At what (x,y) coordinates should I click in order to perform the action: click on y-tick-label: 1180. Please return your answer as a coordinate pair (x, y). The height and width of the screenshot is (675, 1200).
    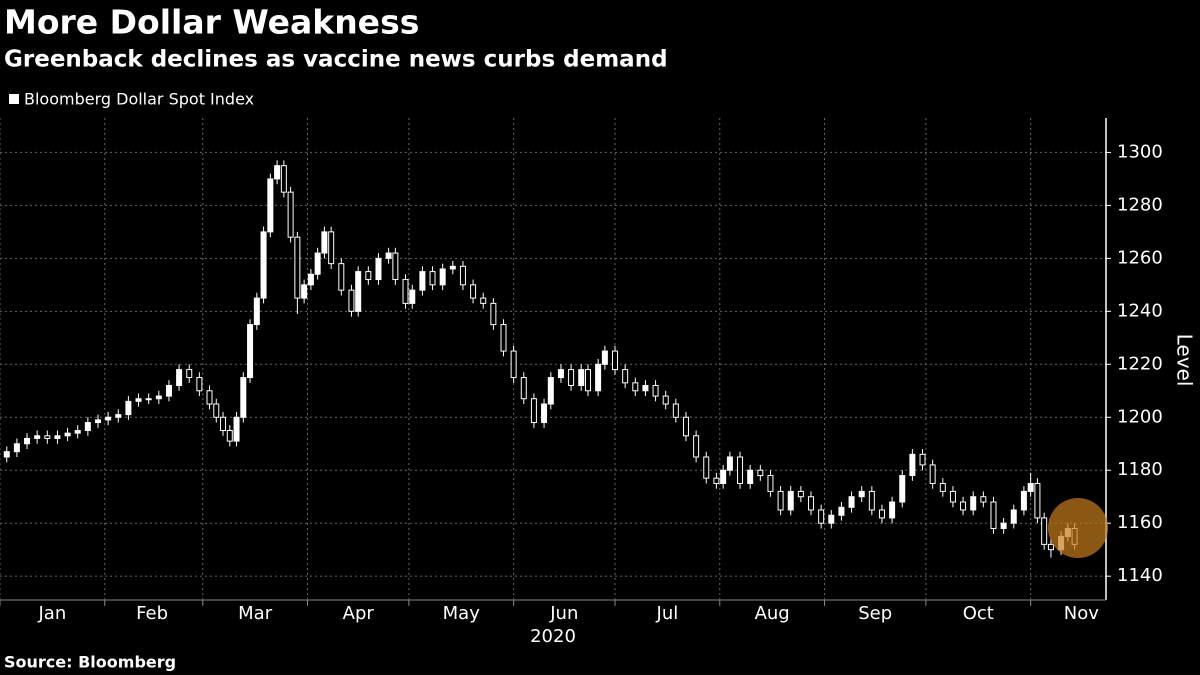
    Looking at the image, I should click on (1140, 469).